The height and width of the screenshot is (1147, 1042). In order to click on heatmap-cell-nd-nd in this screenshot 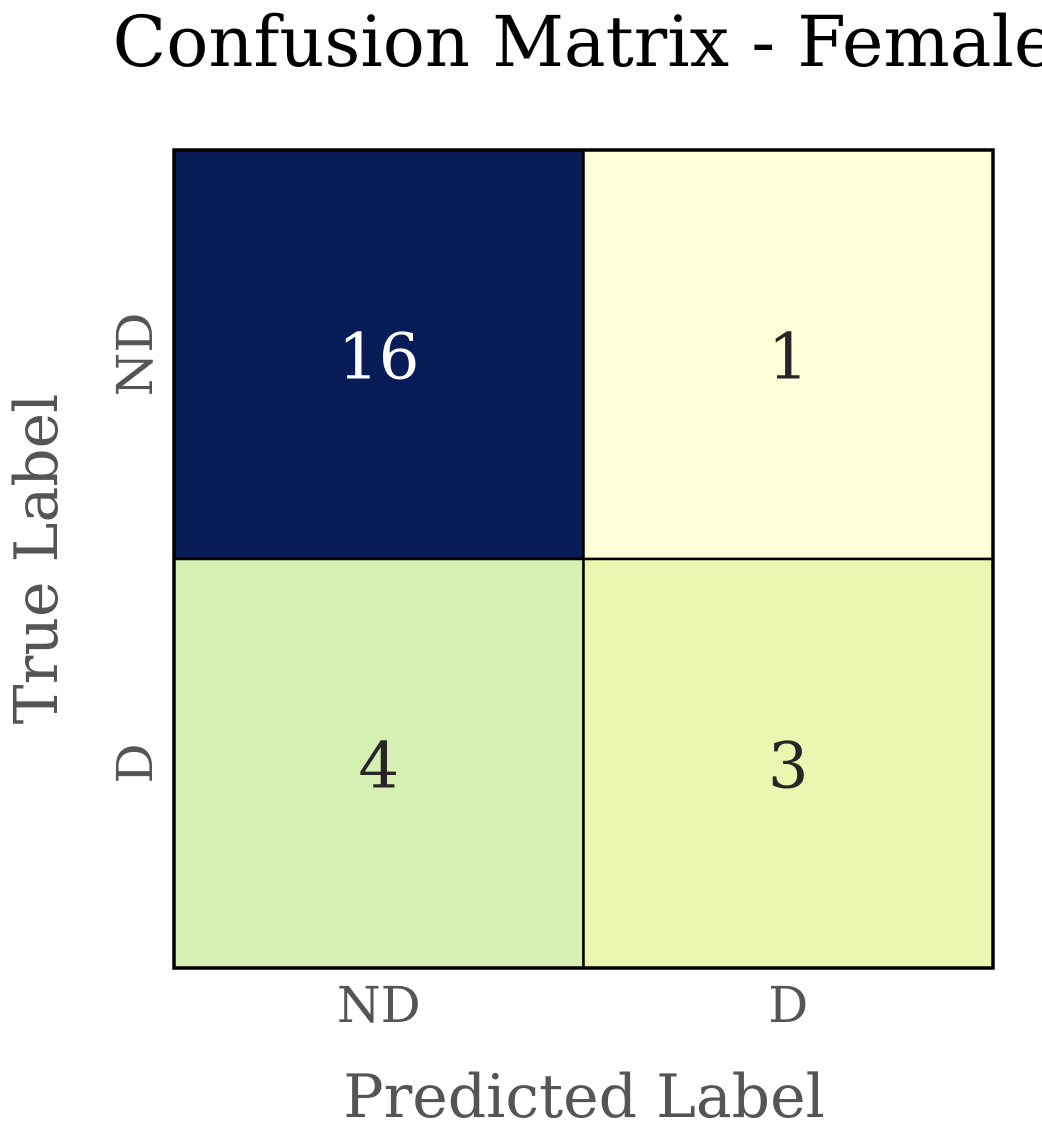, I will do `click(378, 354)`.